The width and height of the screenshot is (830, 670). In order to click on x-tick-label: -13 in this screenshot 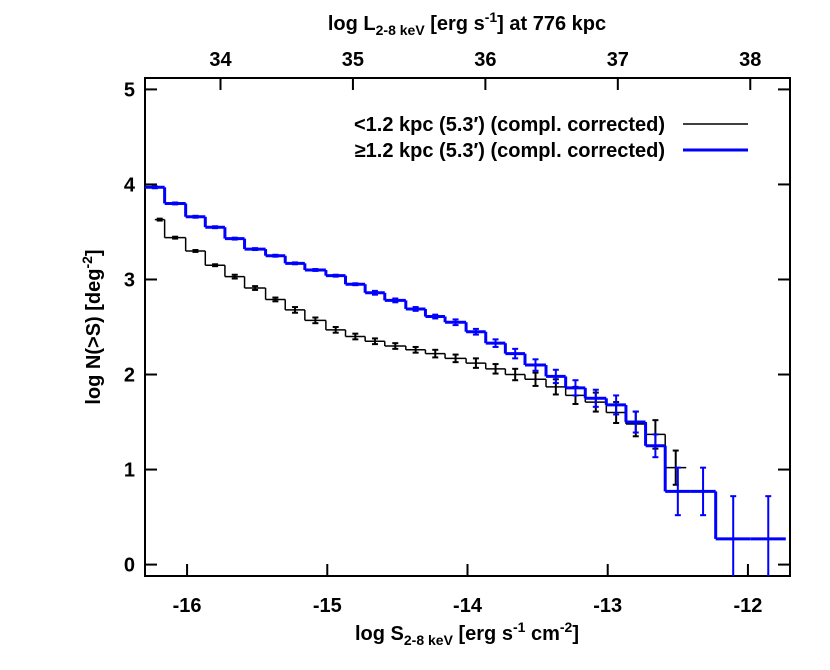, I will do `click(607, 606)`.